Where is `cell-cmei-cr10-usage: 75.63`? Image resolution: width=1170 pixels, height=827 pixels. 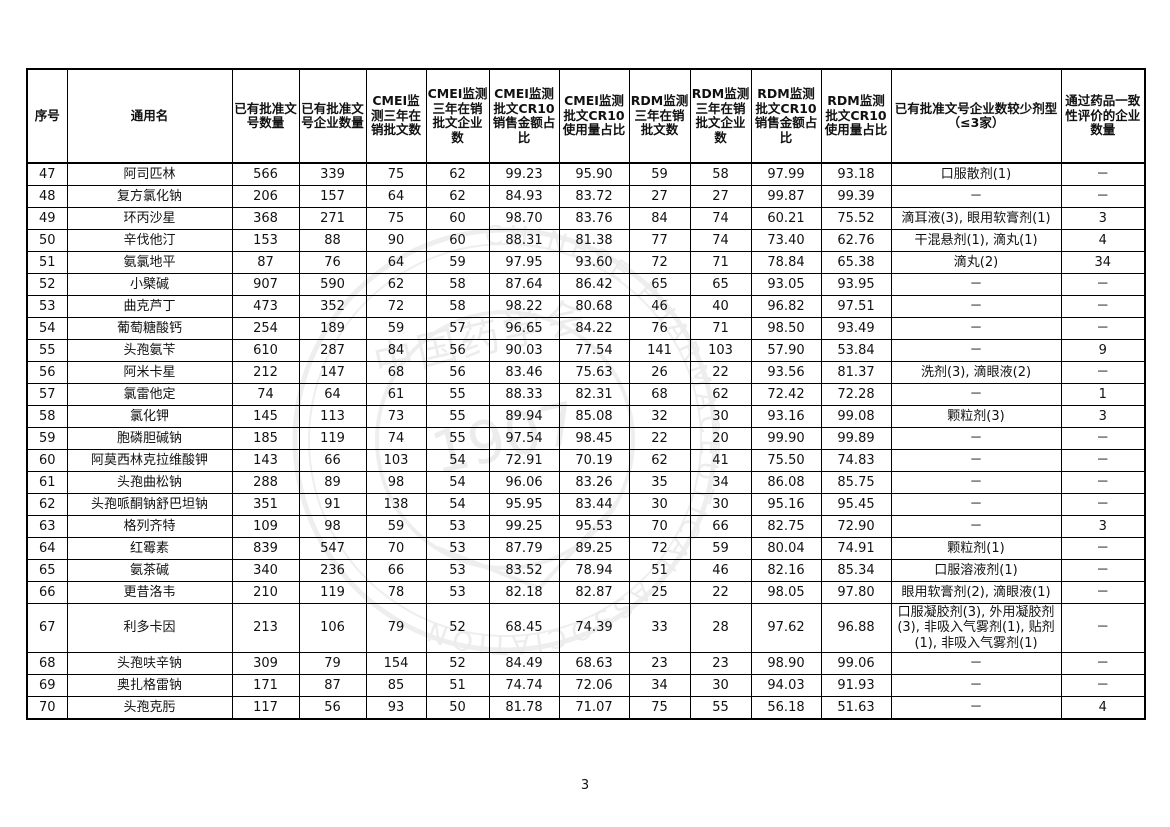 cell-cmei-cr10-usage: 75.63 is located at coordinates (594, 372).